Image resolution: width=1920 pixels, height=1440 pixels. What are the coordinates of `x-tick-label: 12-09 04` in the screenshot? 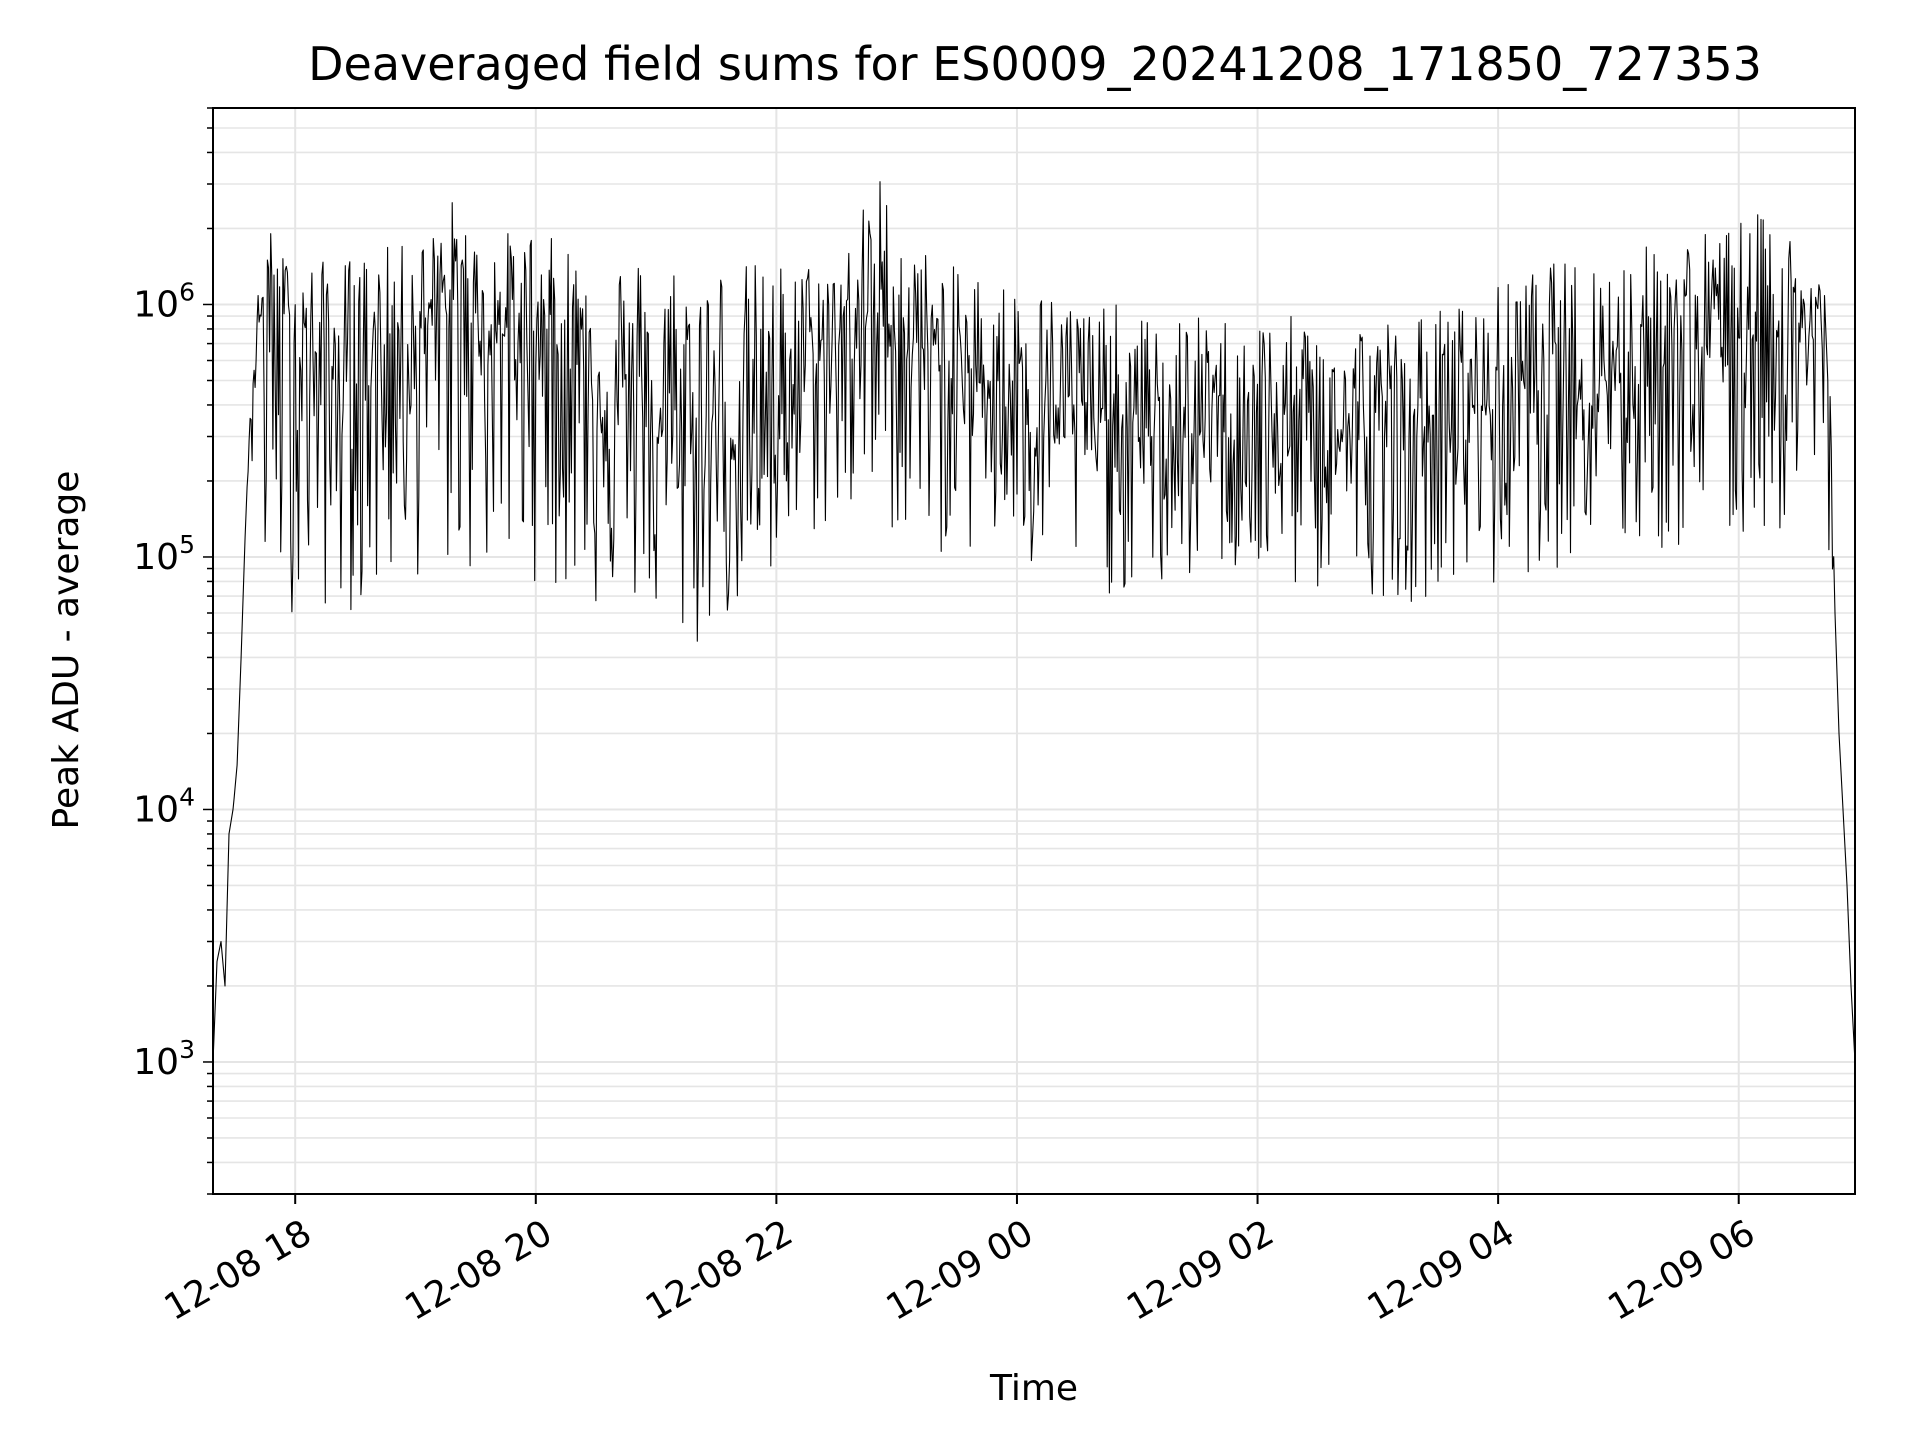 It's located at (1441, 1270).